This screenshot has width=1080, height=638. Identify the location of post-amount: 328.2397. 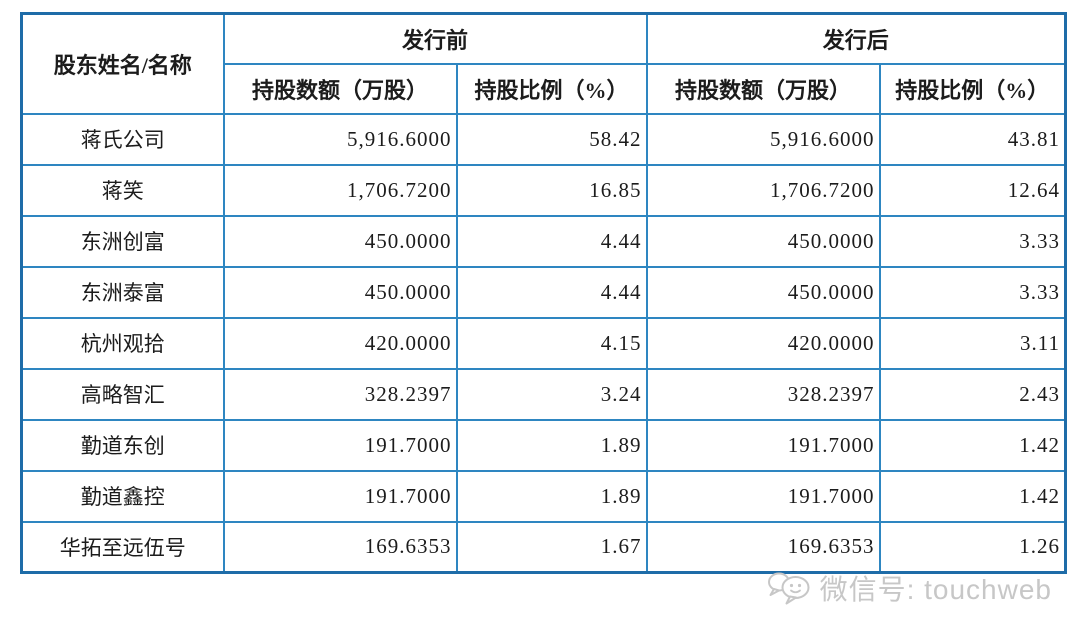
(763, 394).